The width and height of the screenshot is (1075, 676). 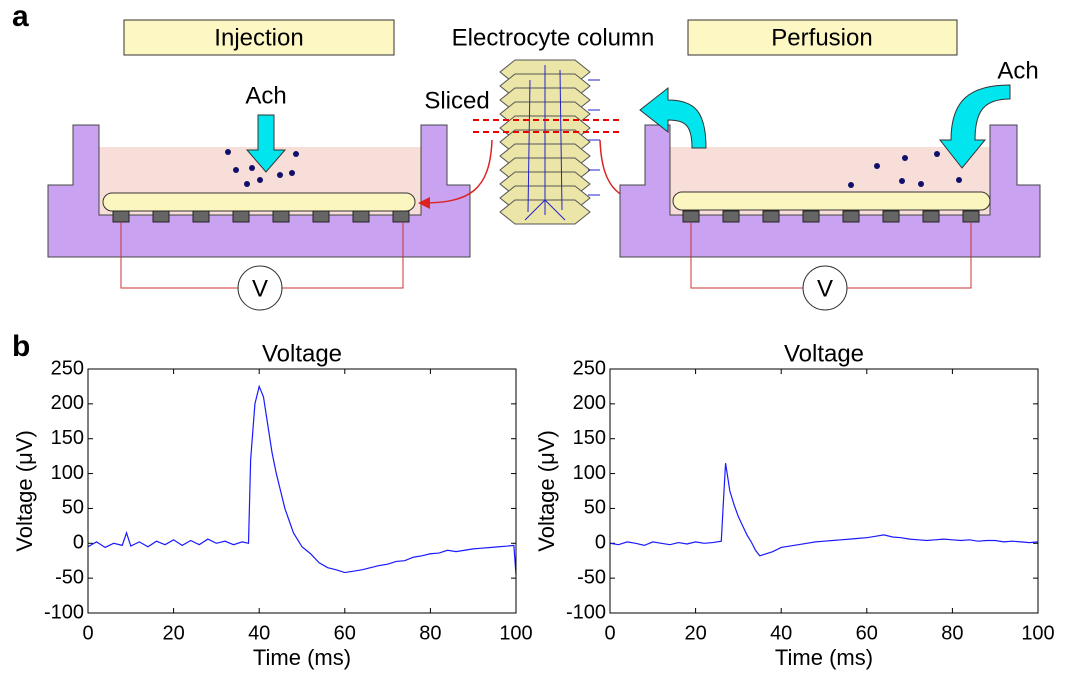 I want to click on electrodes, so click(x=261, y=216).